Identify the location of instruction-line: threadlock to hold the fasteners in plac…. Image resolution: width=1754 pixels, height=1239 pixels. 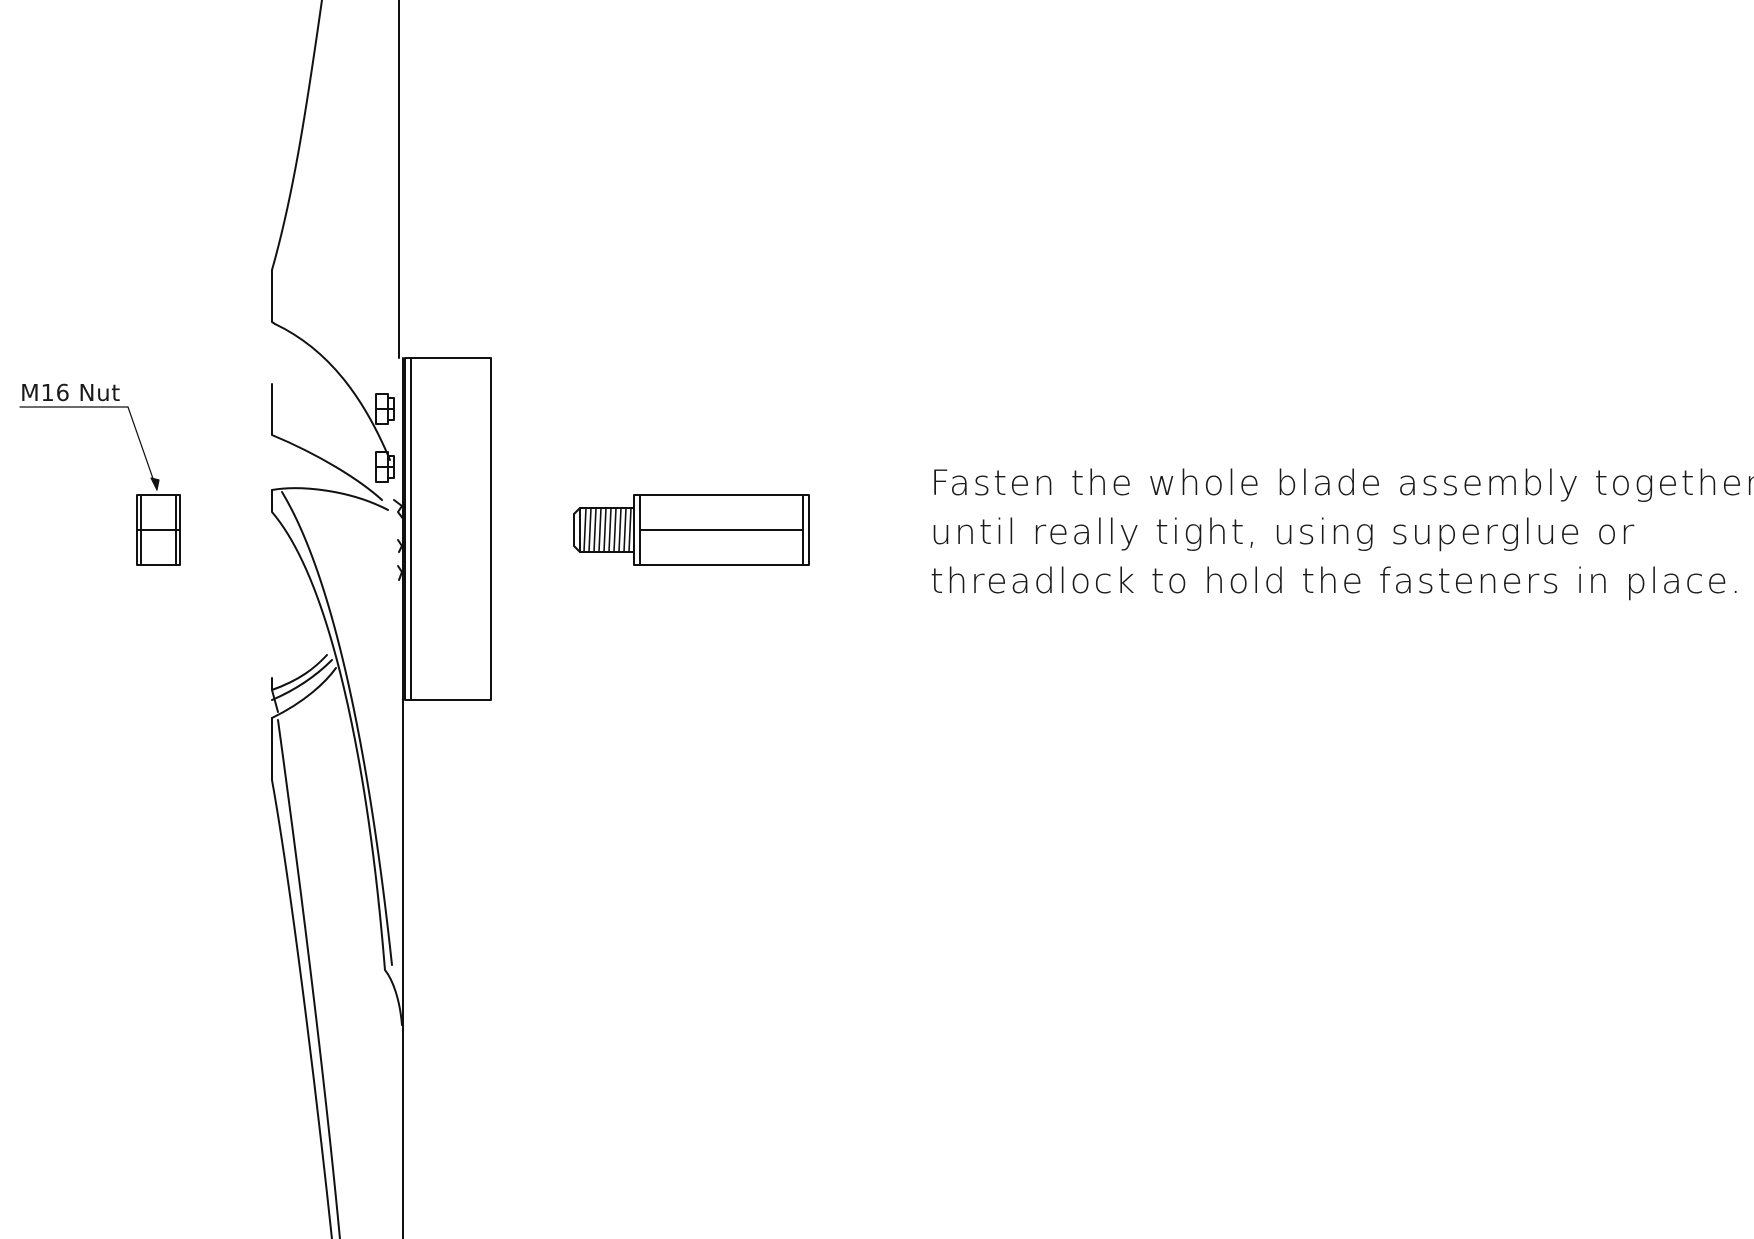
(1337, 582).